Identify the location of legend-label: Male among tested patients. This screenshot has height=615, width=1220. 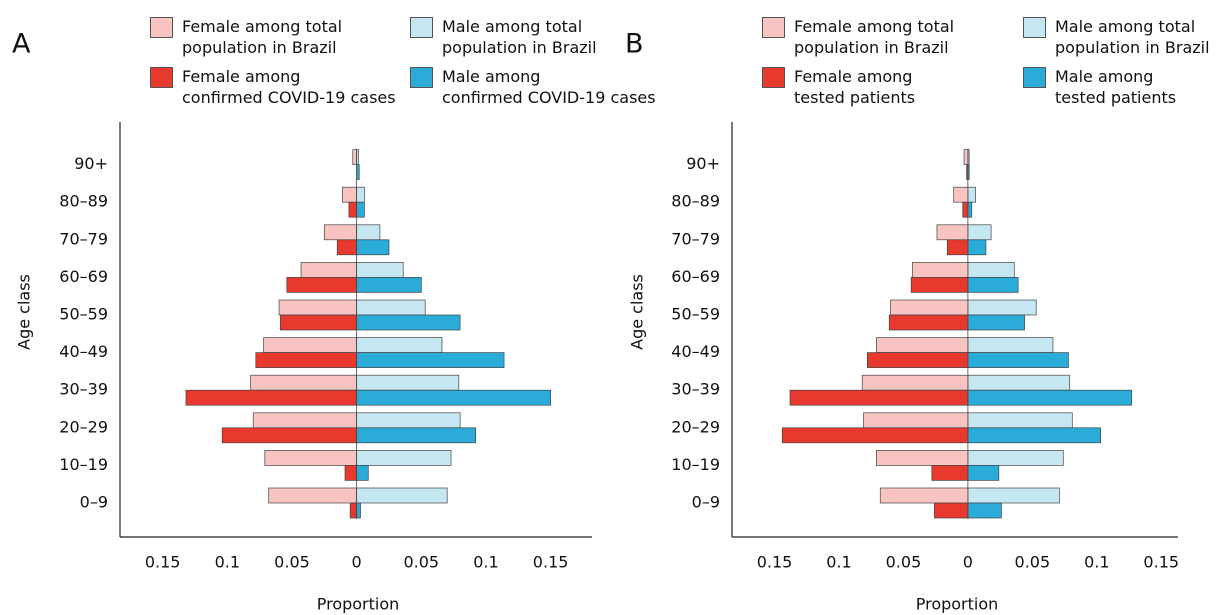
(1116, 87).